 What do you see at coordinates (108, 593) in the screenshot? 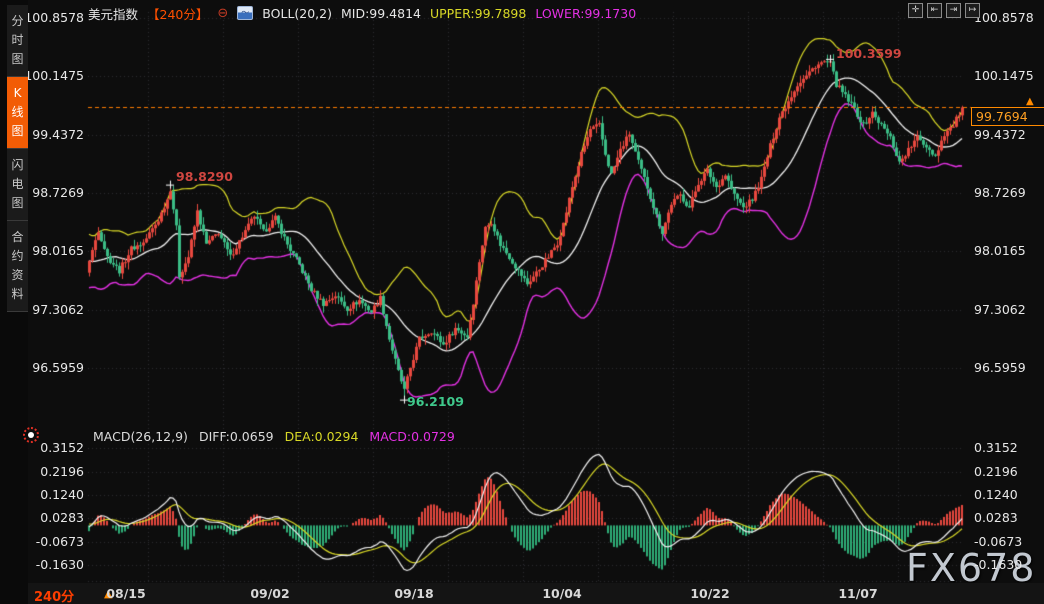
I see `period-dropdown-arrow-icon: ▲` at bounding box center [108, 593].